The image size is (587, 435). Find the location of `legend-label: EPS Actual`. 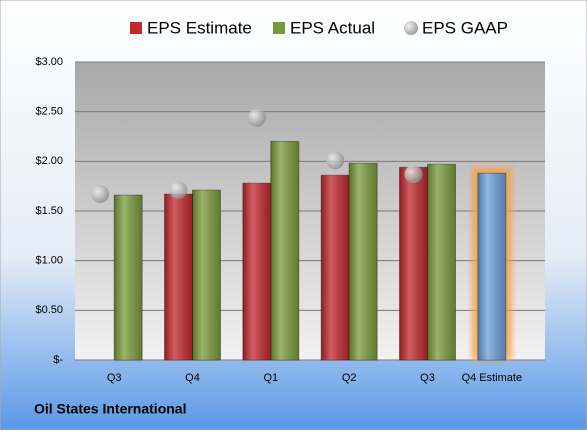

legend-label: EPS Actual is located at coordinates (332, 27).